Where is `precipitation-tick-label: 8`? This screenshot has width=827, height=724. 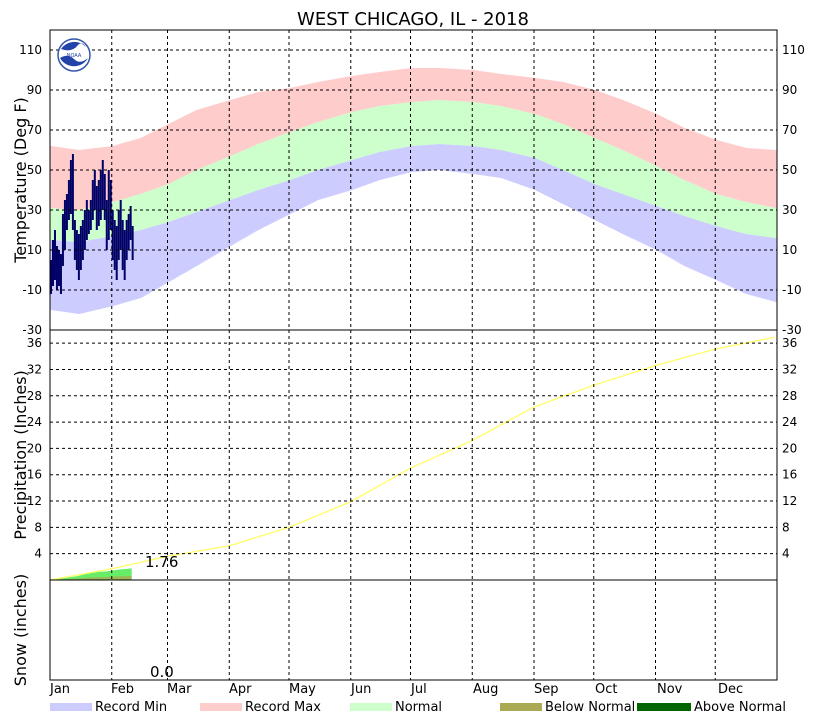
precipitation-tick-label: 8 is located at coordinates (38, 527).